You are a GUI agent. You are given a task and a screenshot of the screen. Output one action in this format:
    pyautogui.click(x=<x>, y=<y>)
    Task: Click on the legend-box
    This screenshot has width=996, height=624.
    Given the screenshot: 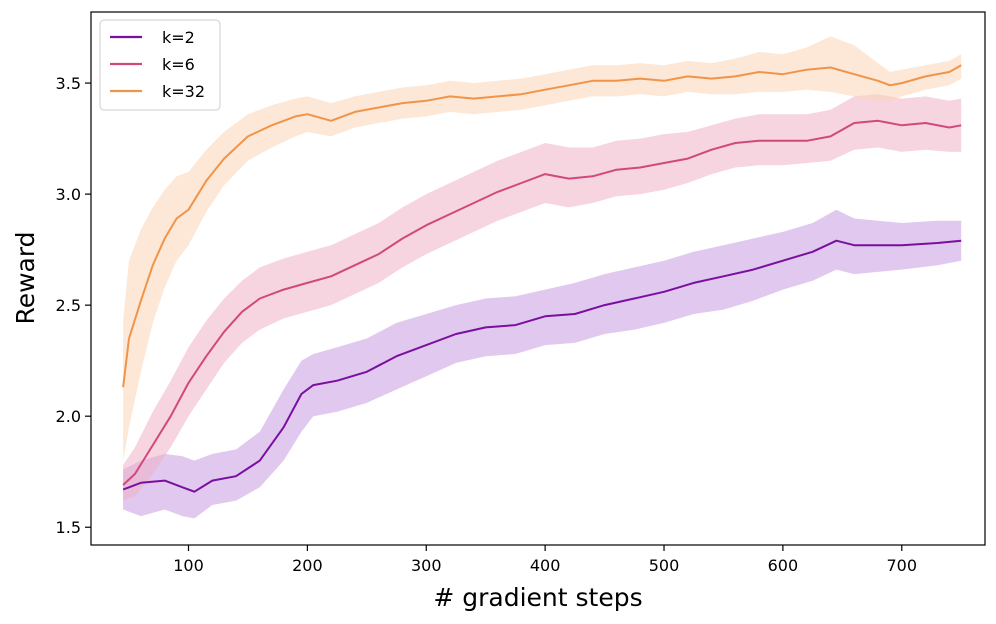 What is the action you would take?
    pyautogui.click(x=160, y=65)
    